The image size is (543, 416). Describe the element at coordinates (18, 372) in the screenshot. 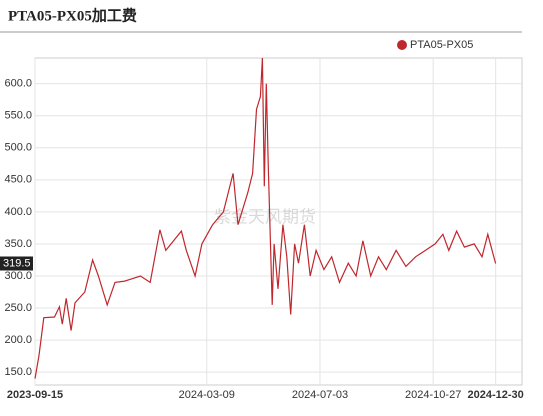

I see `y-tick-label: 150.0` at that location.